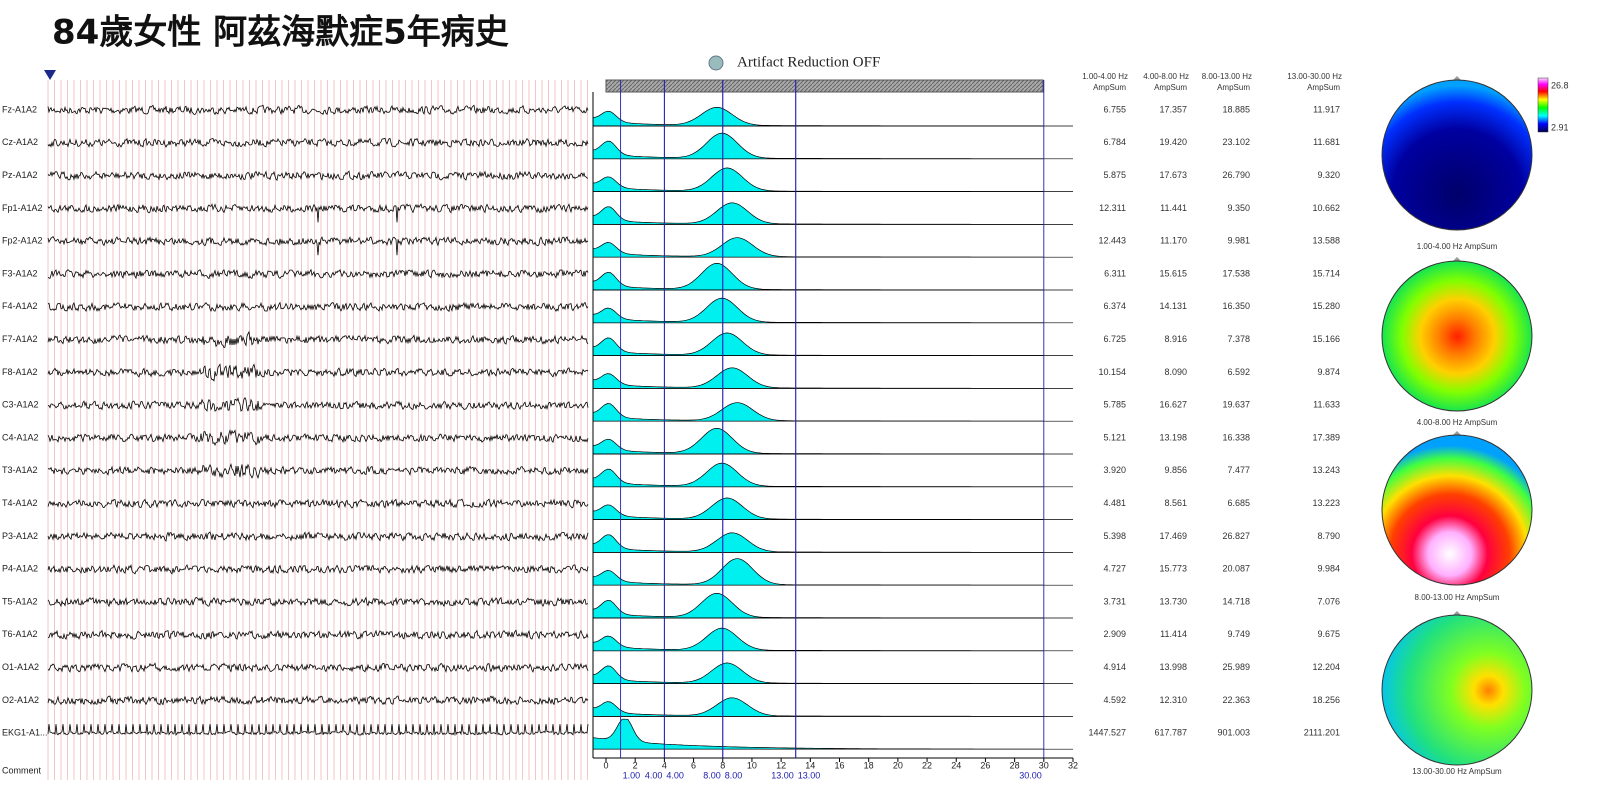  What do you see at coordinates (781, 765) in the screenshot?
I see `x-tick-label: 12` at bounding box center [781, 765].